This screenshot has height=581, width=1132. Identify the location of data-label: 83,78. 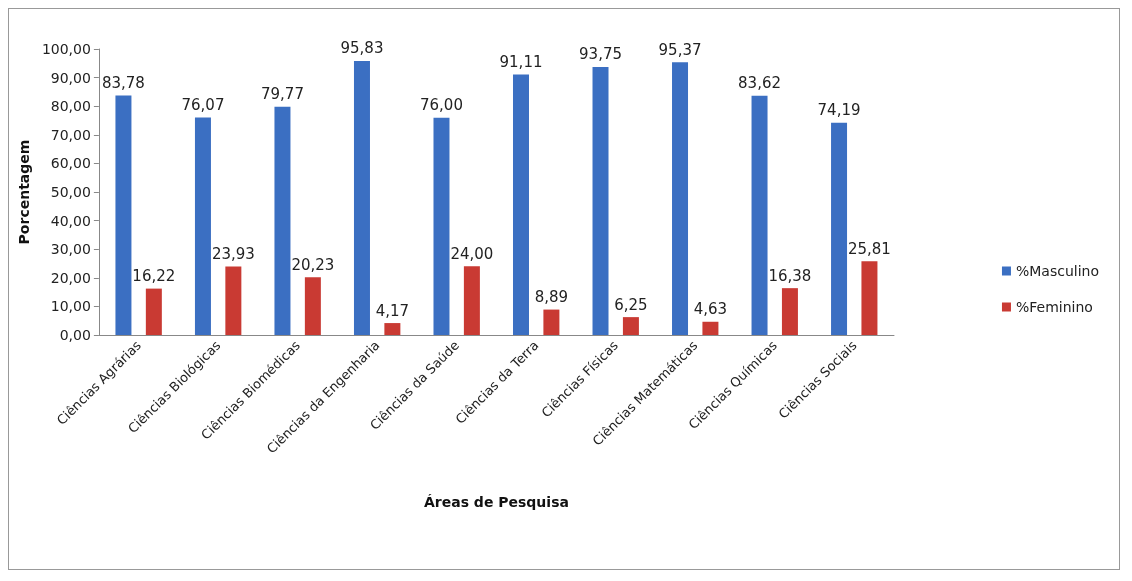
(123, 82).